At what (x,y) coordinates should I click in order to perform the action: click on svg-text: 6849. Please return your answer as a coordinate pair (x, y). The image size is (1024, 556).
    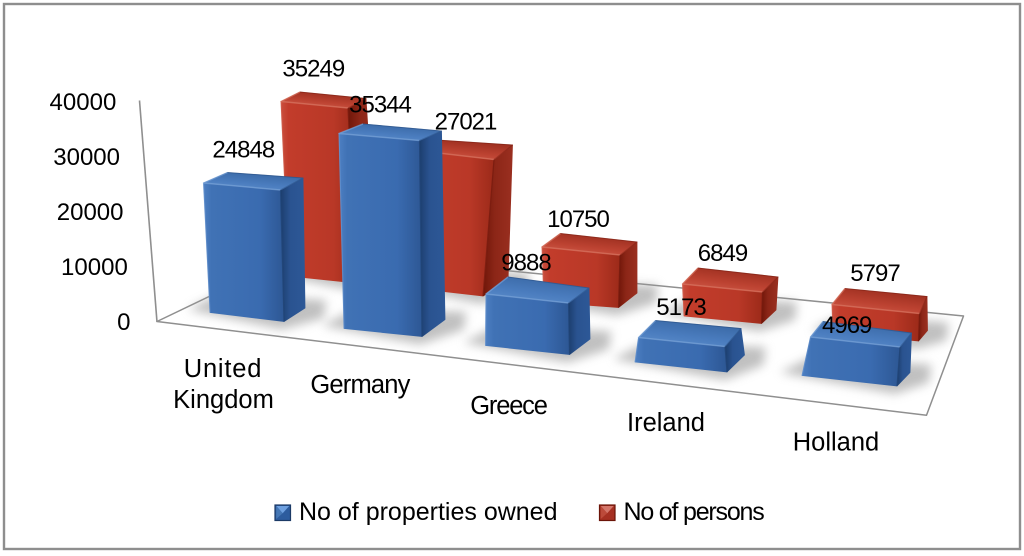
    Looking at the image, I should click on (723, 253).